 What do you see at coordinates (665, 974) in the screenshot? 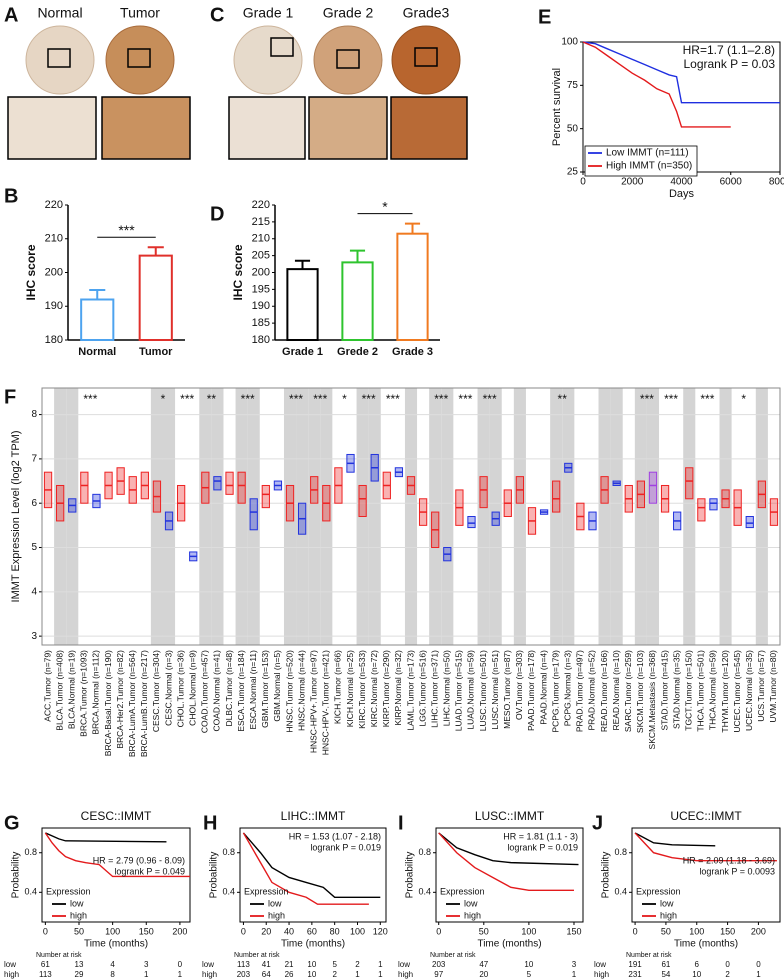
I see `at-risk-value: 54` at bounding box center [665, 974].